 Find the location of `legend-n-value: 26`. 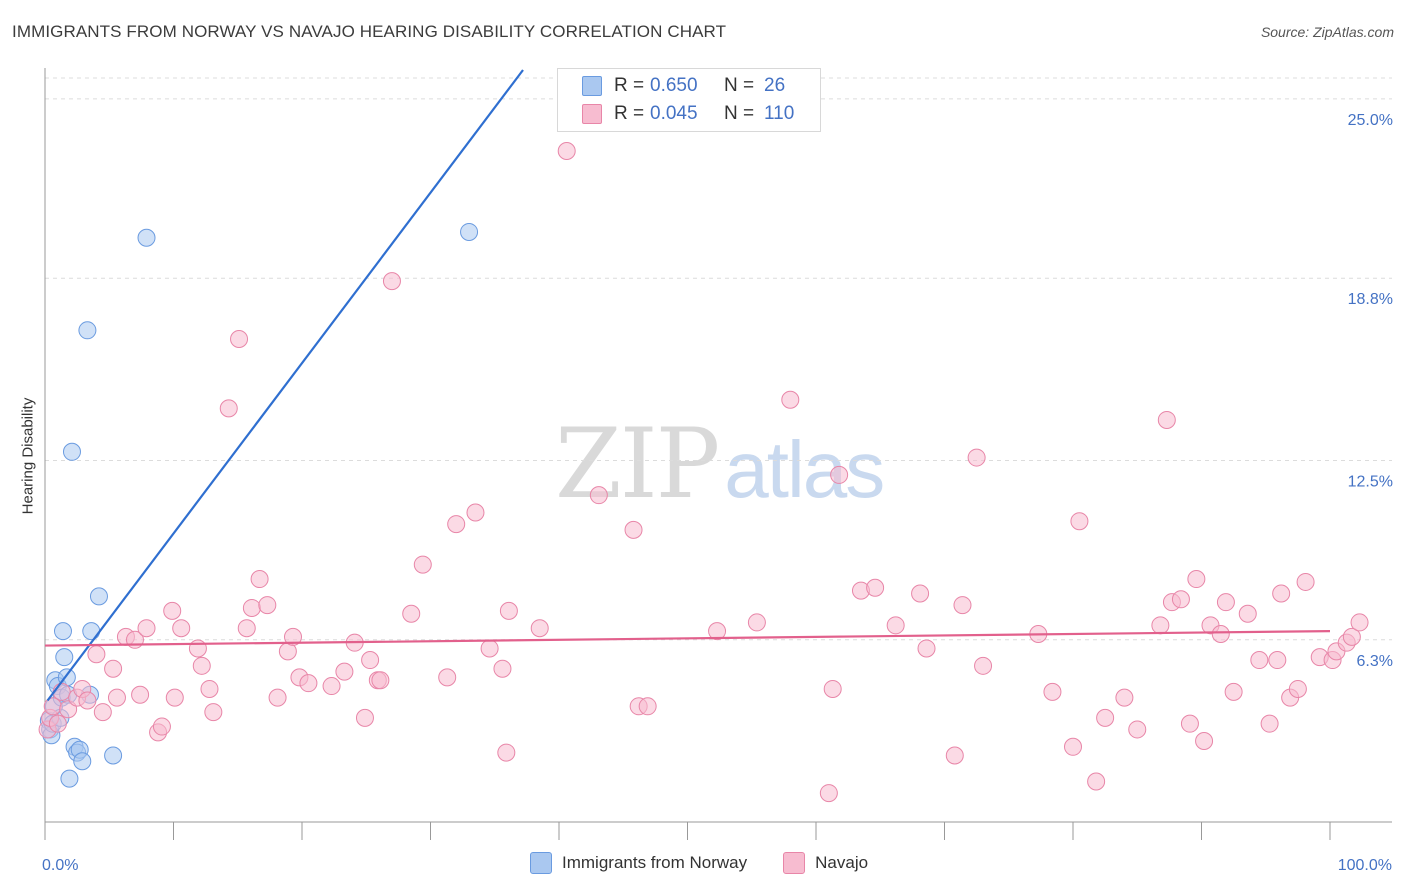

legend-n-value: 26 is located at coordinates (775, 85).